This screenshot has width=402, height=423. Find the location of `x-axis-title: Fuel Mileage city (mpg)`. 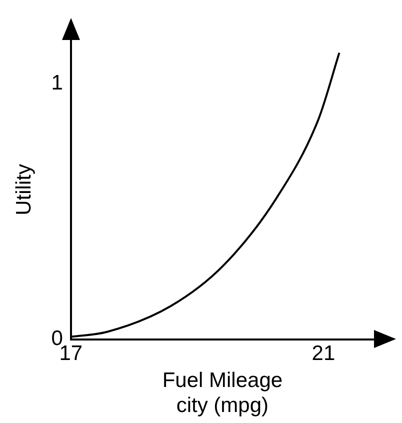

x-axis-title: Fuel Mileage city (mpg) is located at coordinates (222, 393).